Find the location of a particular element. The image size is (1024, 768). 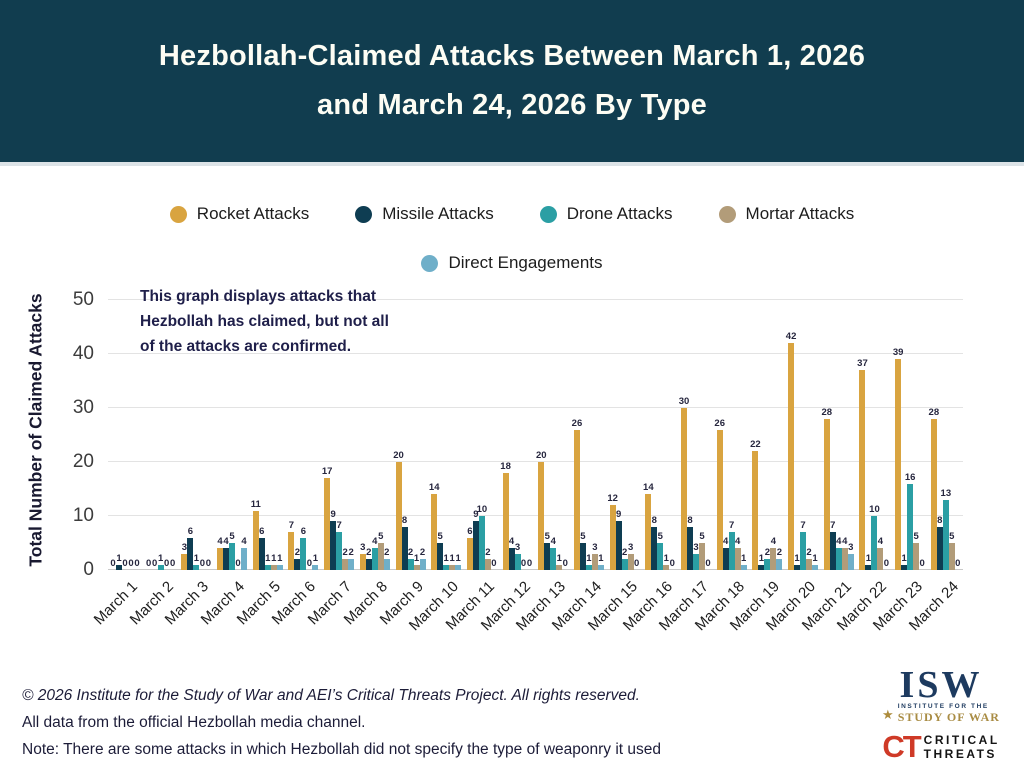

bar-cell-drone-attacks-march-13: 4 is located at coordinates (553, 435).